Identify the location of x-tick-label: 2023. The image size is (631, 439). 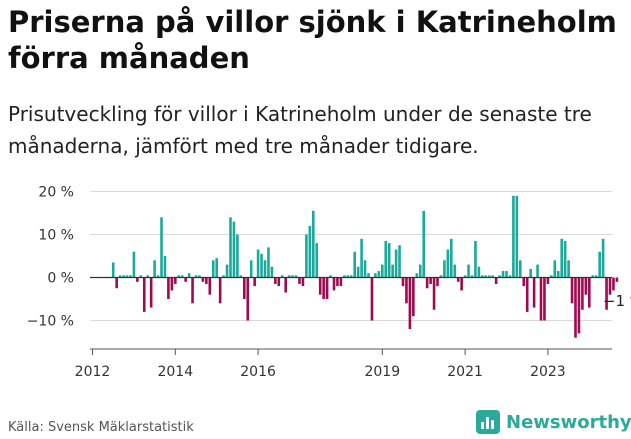
(548, 372).